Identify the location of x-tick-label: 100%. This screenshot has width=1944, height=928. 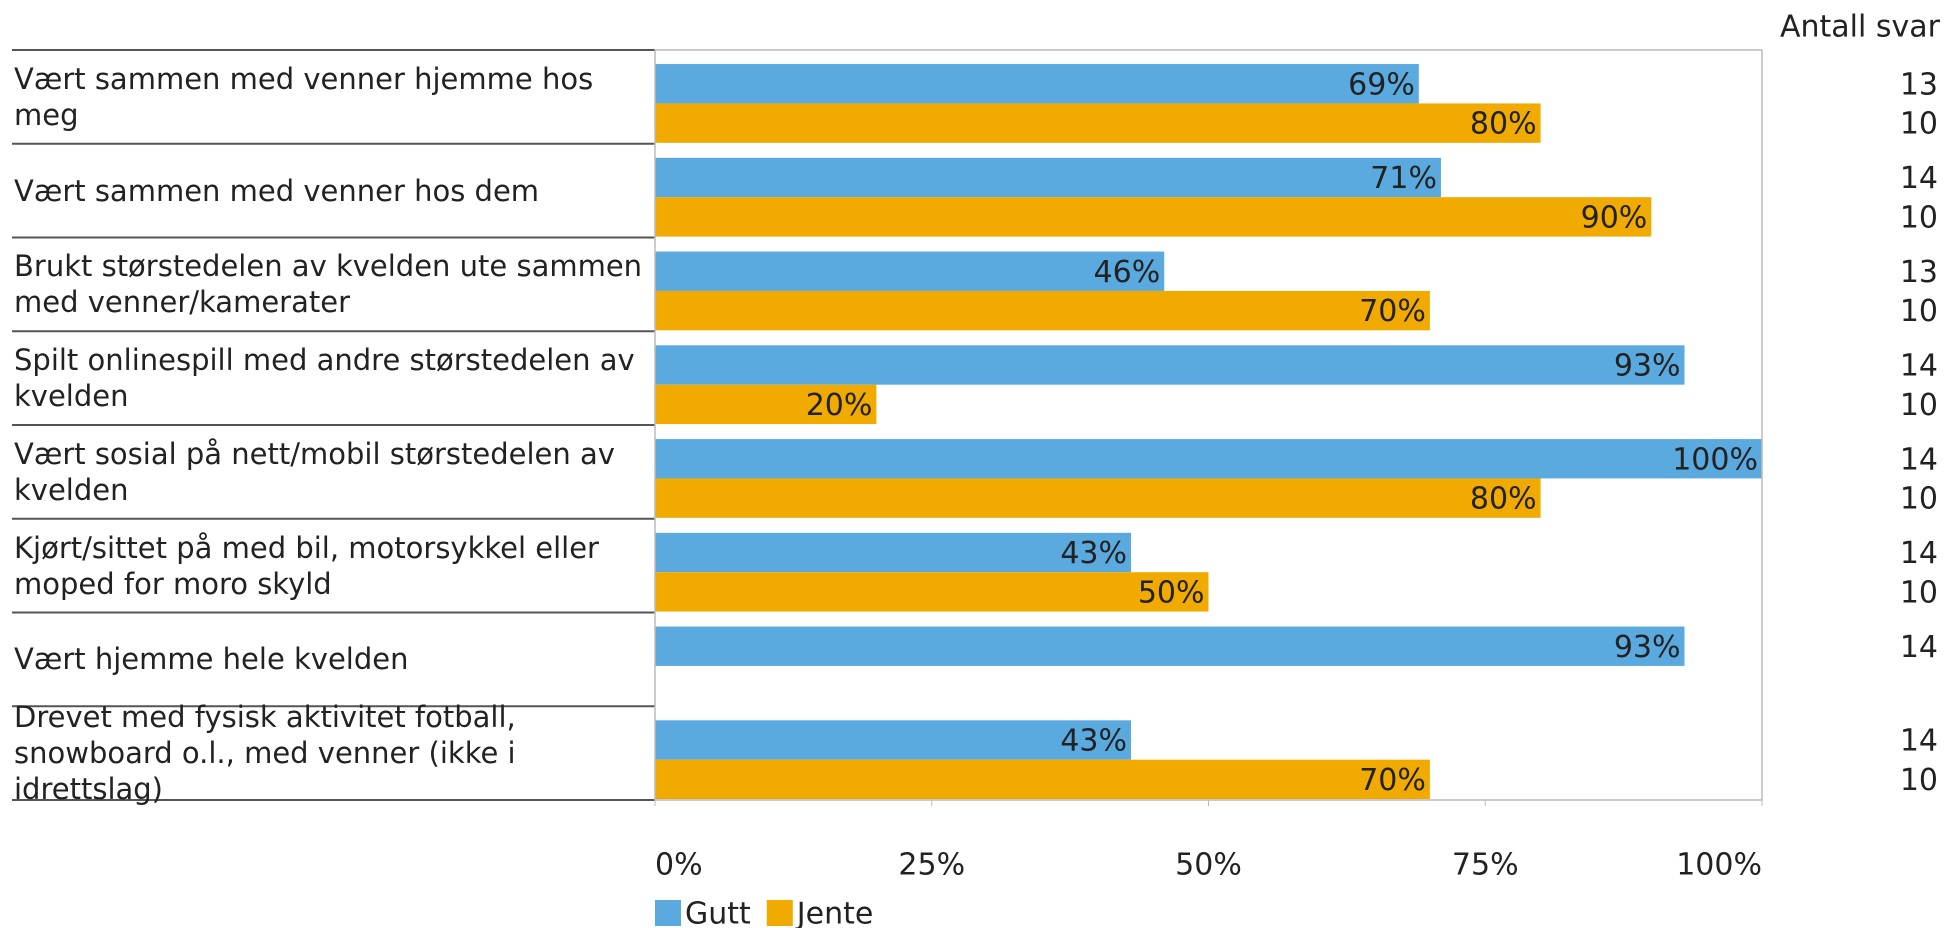
(1719, 865).